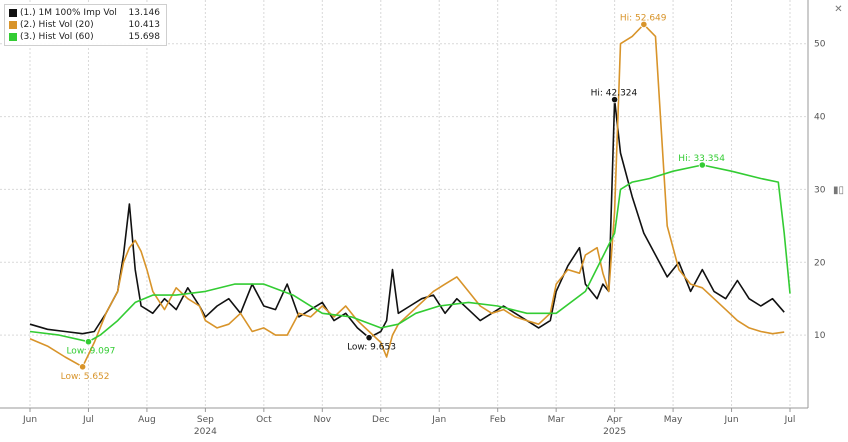 The image size is (848, 442). Describe the element at coordinates (820, 190) in the screenshot. I see `y-tick-label: 30` at that location.